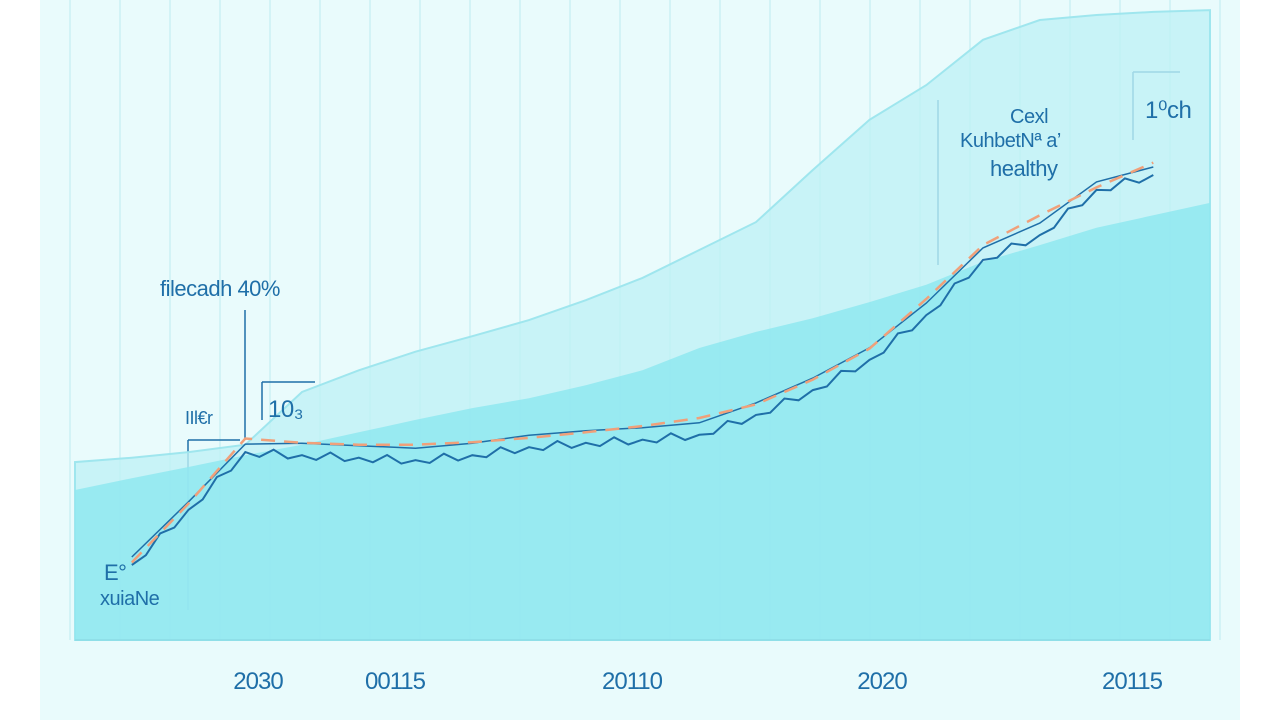 Image resolution: width=1280 pixels, height=720 pixels. What do you see at coordinates (1132, 681) in the screenshot?
I see `x-tick-label: 20115` at bounding box center [1132, 681].